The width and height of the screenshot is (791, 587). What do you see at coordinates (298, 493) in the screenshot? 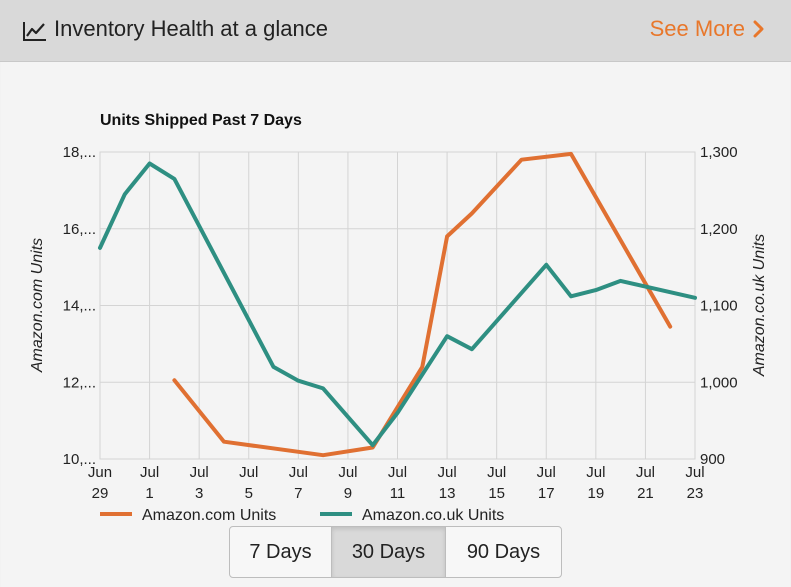
I see `x-tick-label: 7` at bounding box center [298, 493].